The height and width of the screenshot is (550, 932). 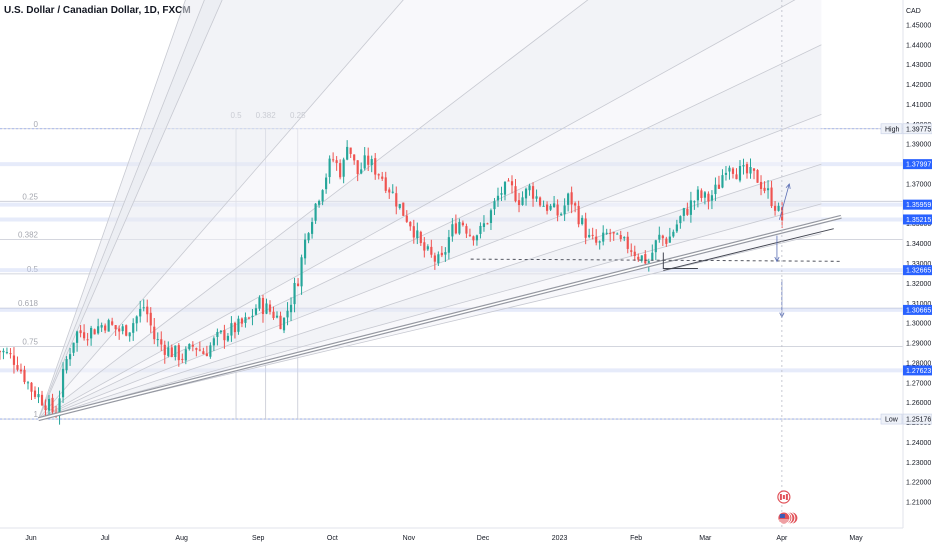 What do you see at coordinates (918, 205) in the screenshot?
I see `price-badge-label: 1.35959` at bounding box center [918, 205].